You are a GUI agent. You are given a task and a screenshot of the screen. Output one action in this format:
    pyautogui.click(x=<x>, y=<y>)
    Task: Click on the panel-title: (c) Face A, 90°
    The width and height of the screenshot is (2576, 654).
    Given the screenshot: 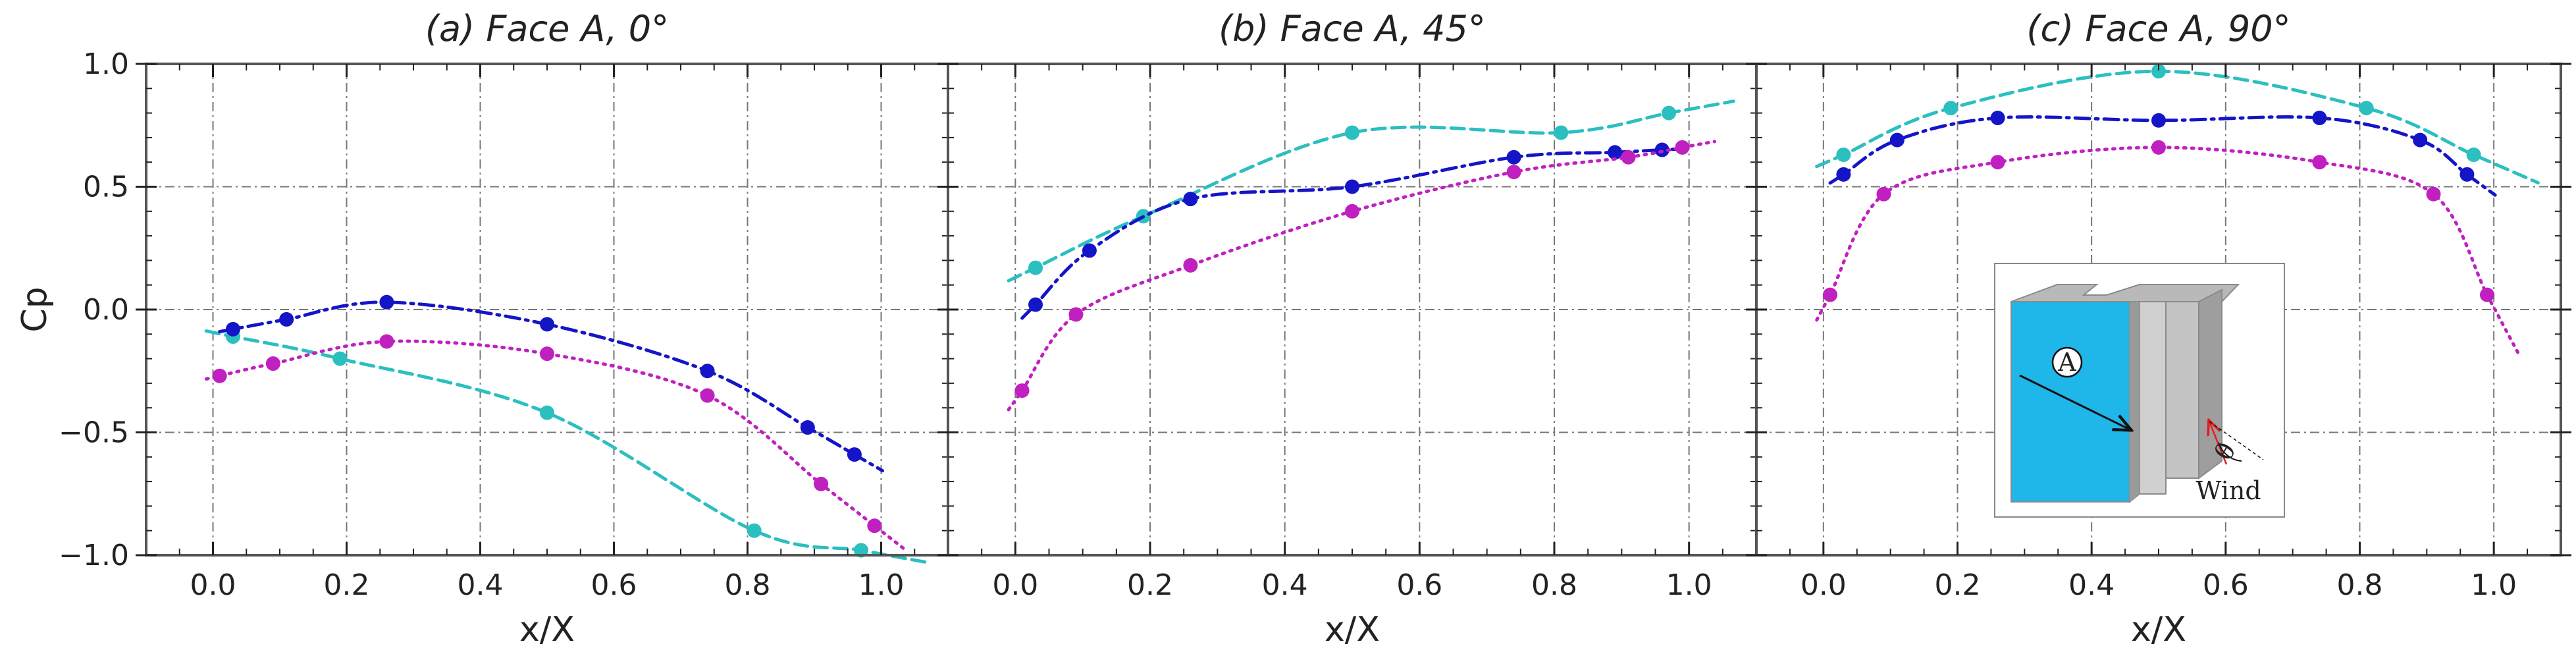 What is the action you would take?
    pyautogui.click(x=2158, y=28)
    